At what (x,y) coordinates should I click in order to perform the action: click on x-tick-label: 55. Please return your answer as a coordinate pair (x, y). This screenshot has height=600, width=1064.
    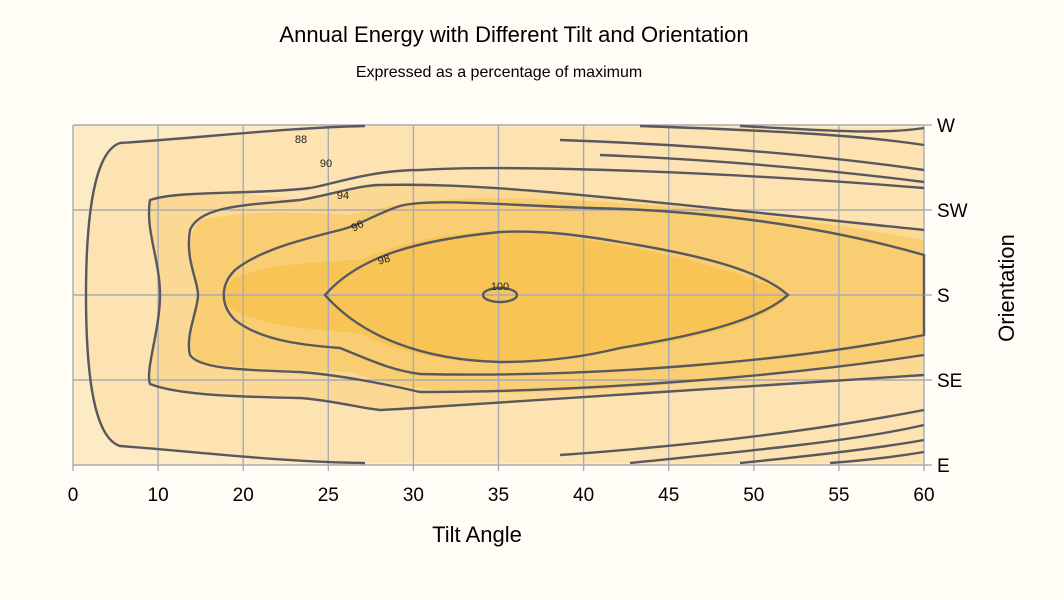
    Looking at the image, I should click on (838, 495).